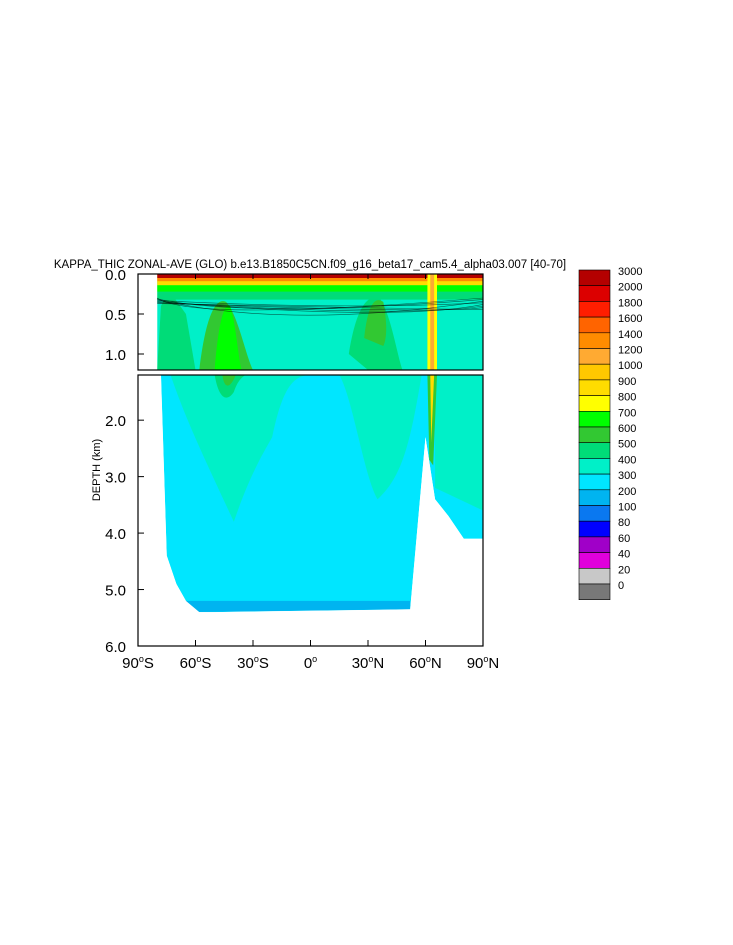 This screenshot has height=945, width=733. What do you see at coordinates (97, 470) in the screenshot?
I see `y-axis-label: DEPTH (km)` at bounding box center [97, 470].